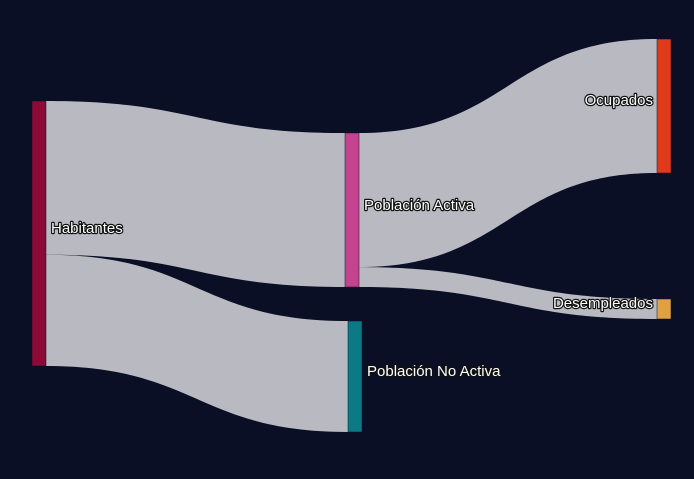 The width and height of the screenshot is (694, 479). I want to click on label-noactiva: Población No Activa, so click(434, 371).